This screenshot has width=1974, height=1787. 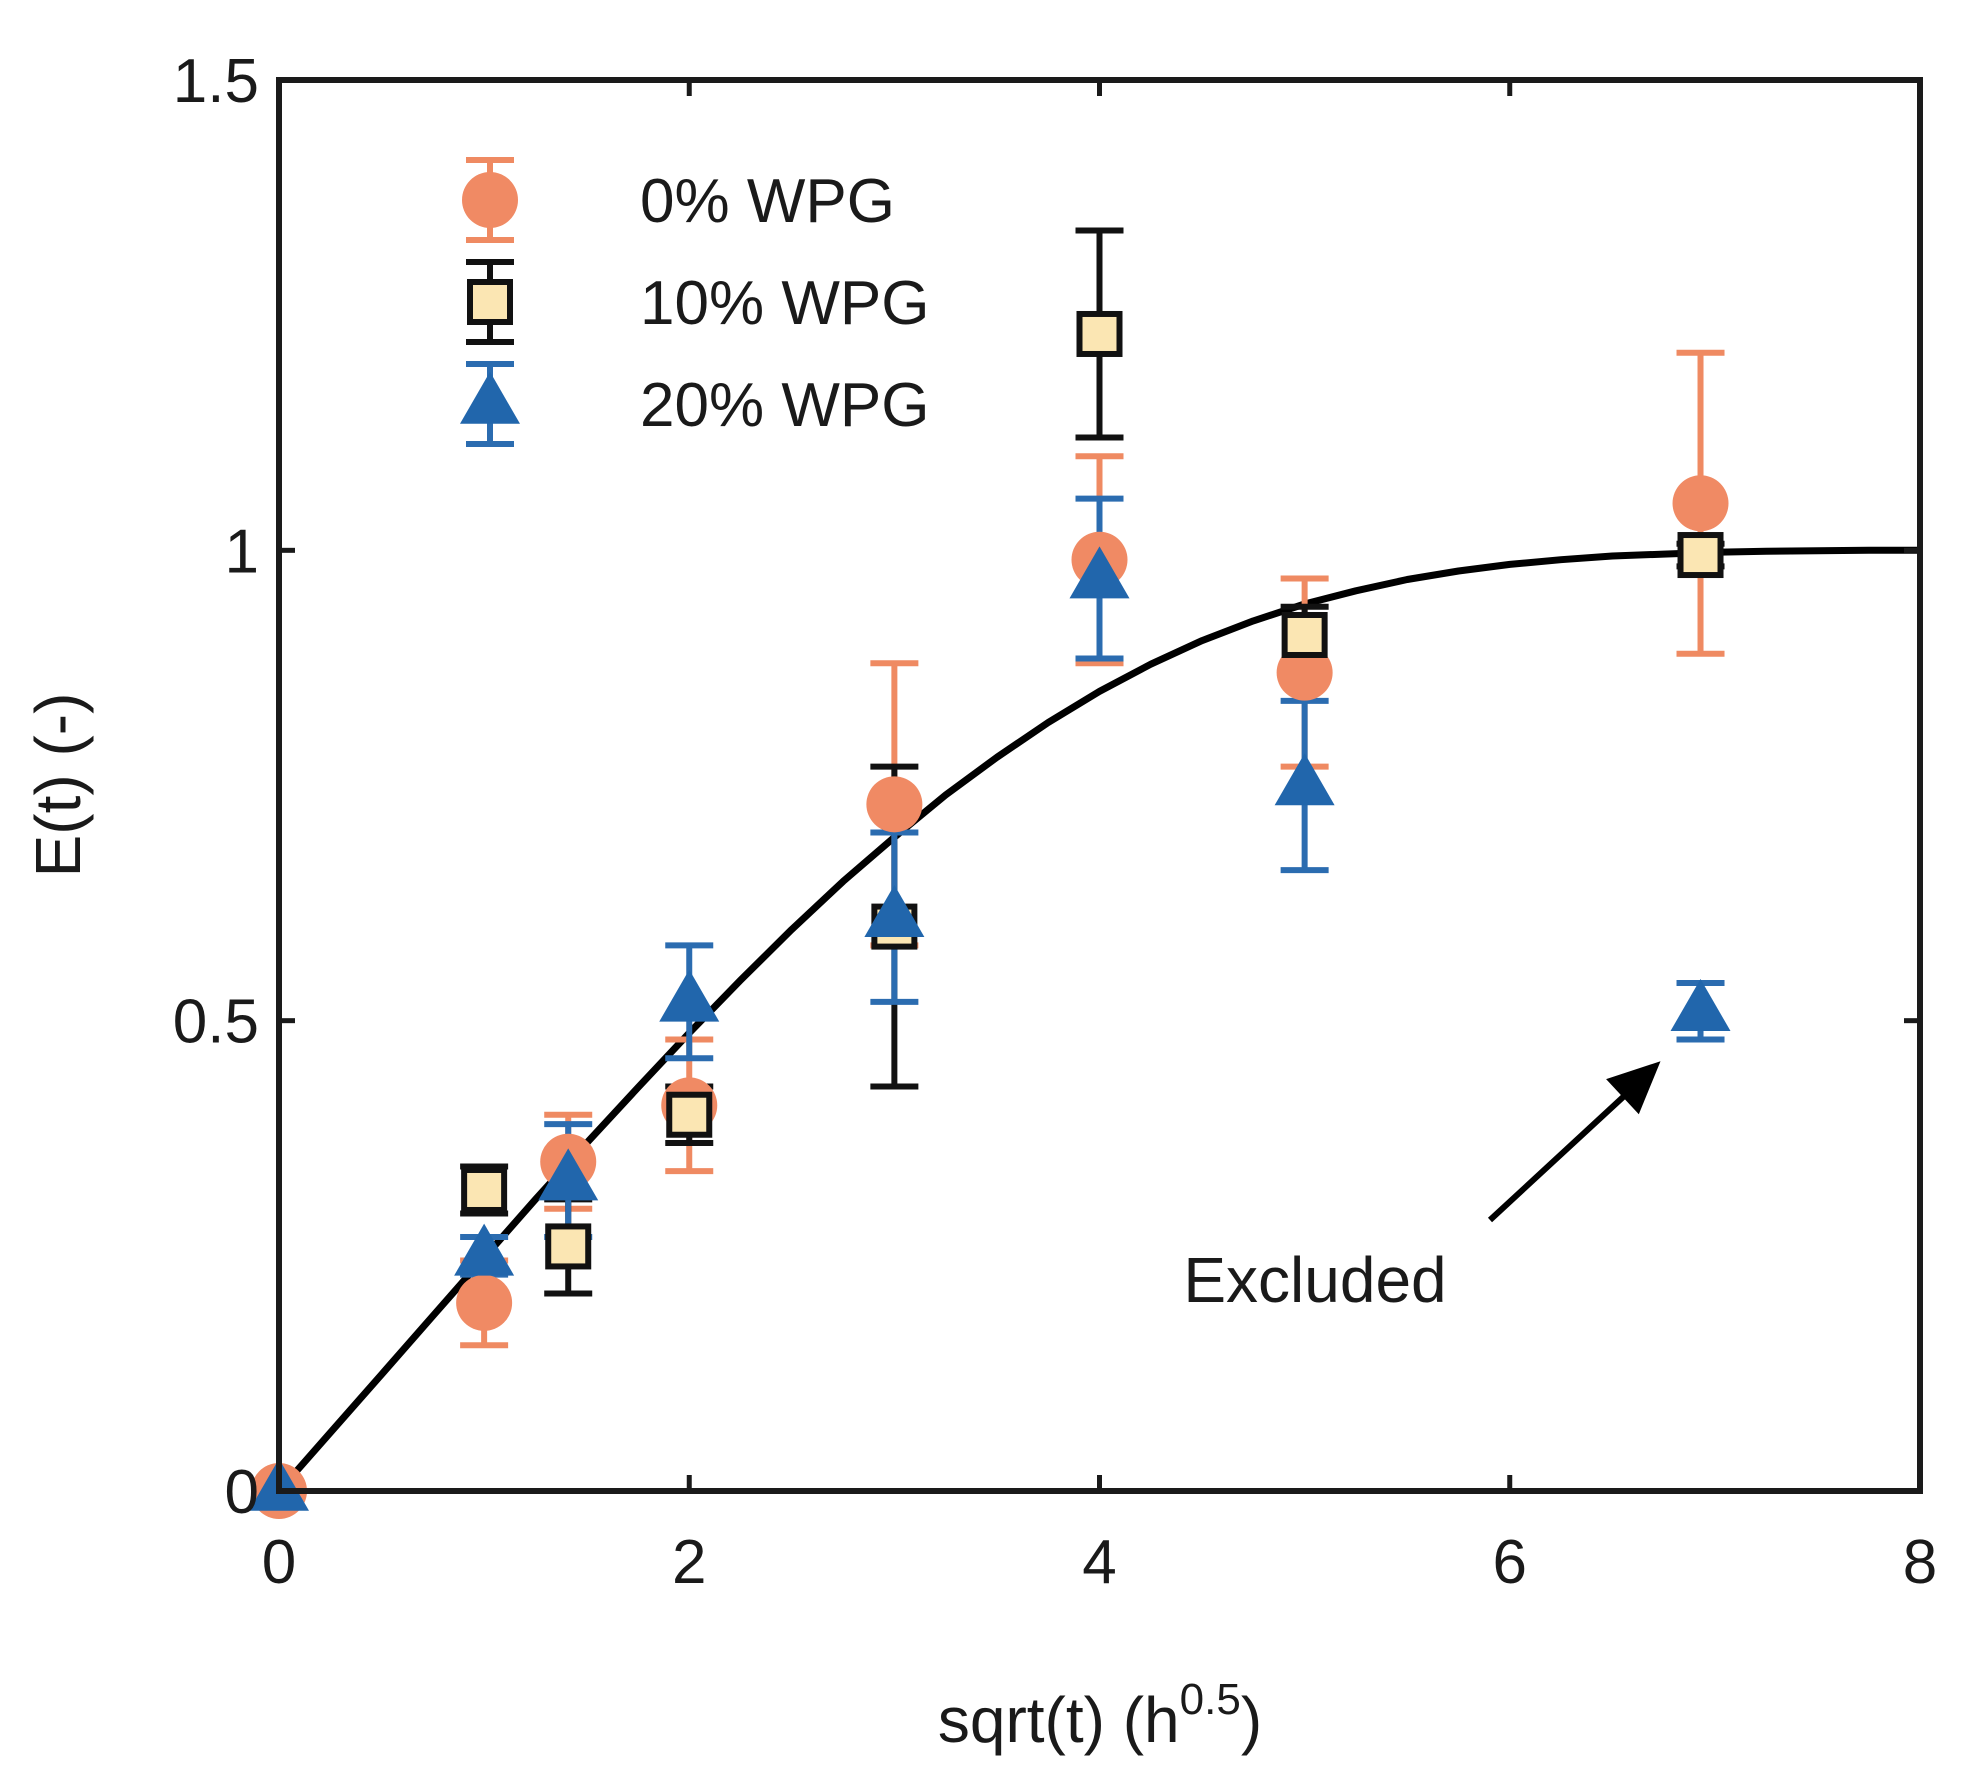 I want to click on y-tick-label: 1, so click(x=242, y=551).